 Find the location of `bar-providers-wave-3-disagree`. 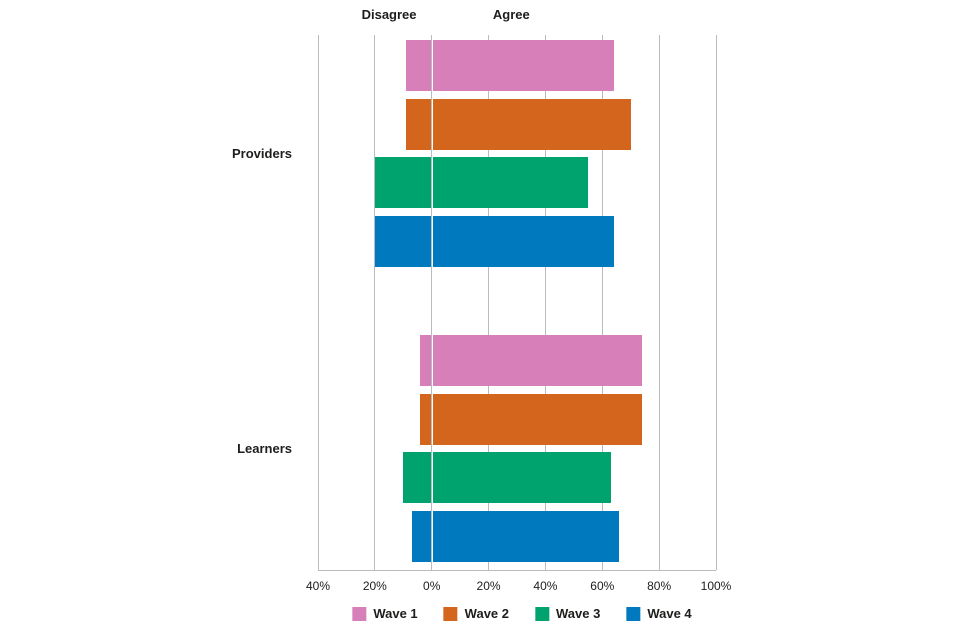

bar-providers-wave-3-disagree is located at coordinates (402, 183).